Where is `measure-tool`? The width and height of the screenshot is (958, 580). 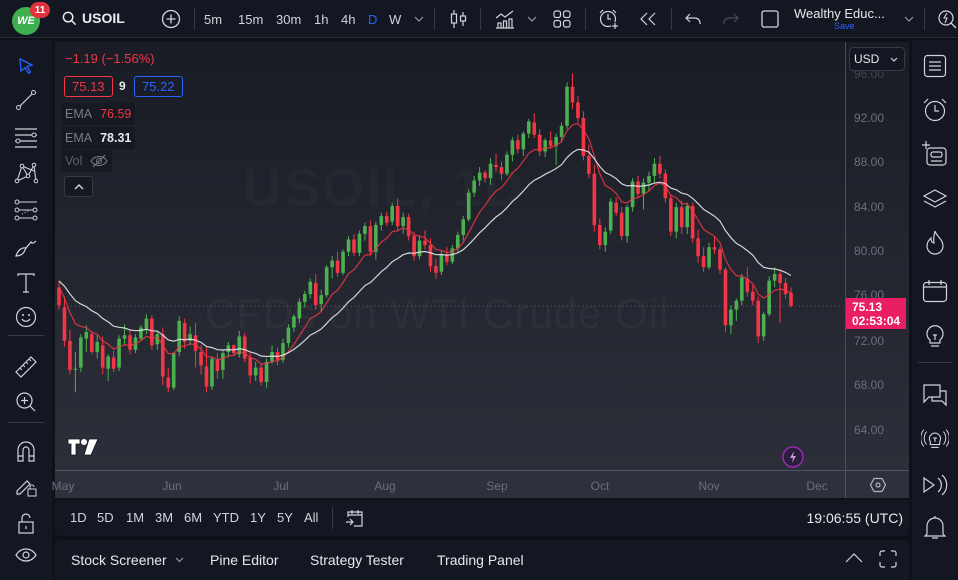 measure-tool is located at coordinates (26, 367).